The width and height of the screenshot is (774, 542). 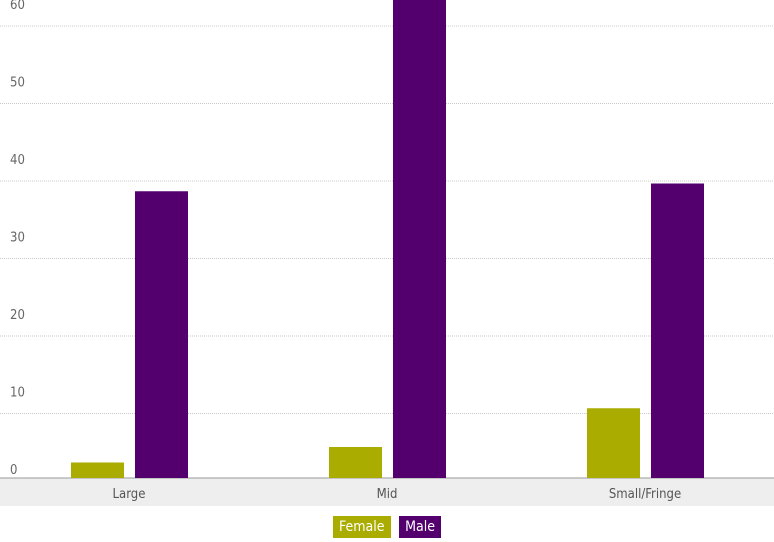 I want to click on x-tick-labels: Large Mid Small/Fringe, so click(x=397, y=494).